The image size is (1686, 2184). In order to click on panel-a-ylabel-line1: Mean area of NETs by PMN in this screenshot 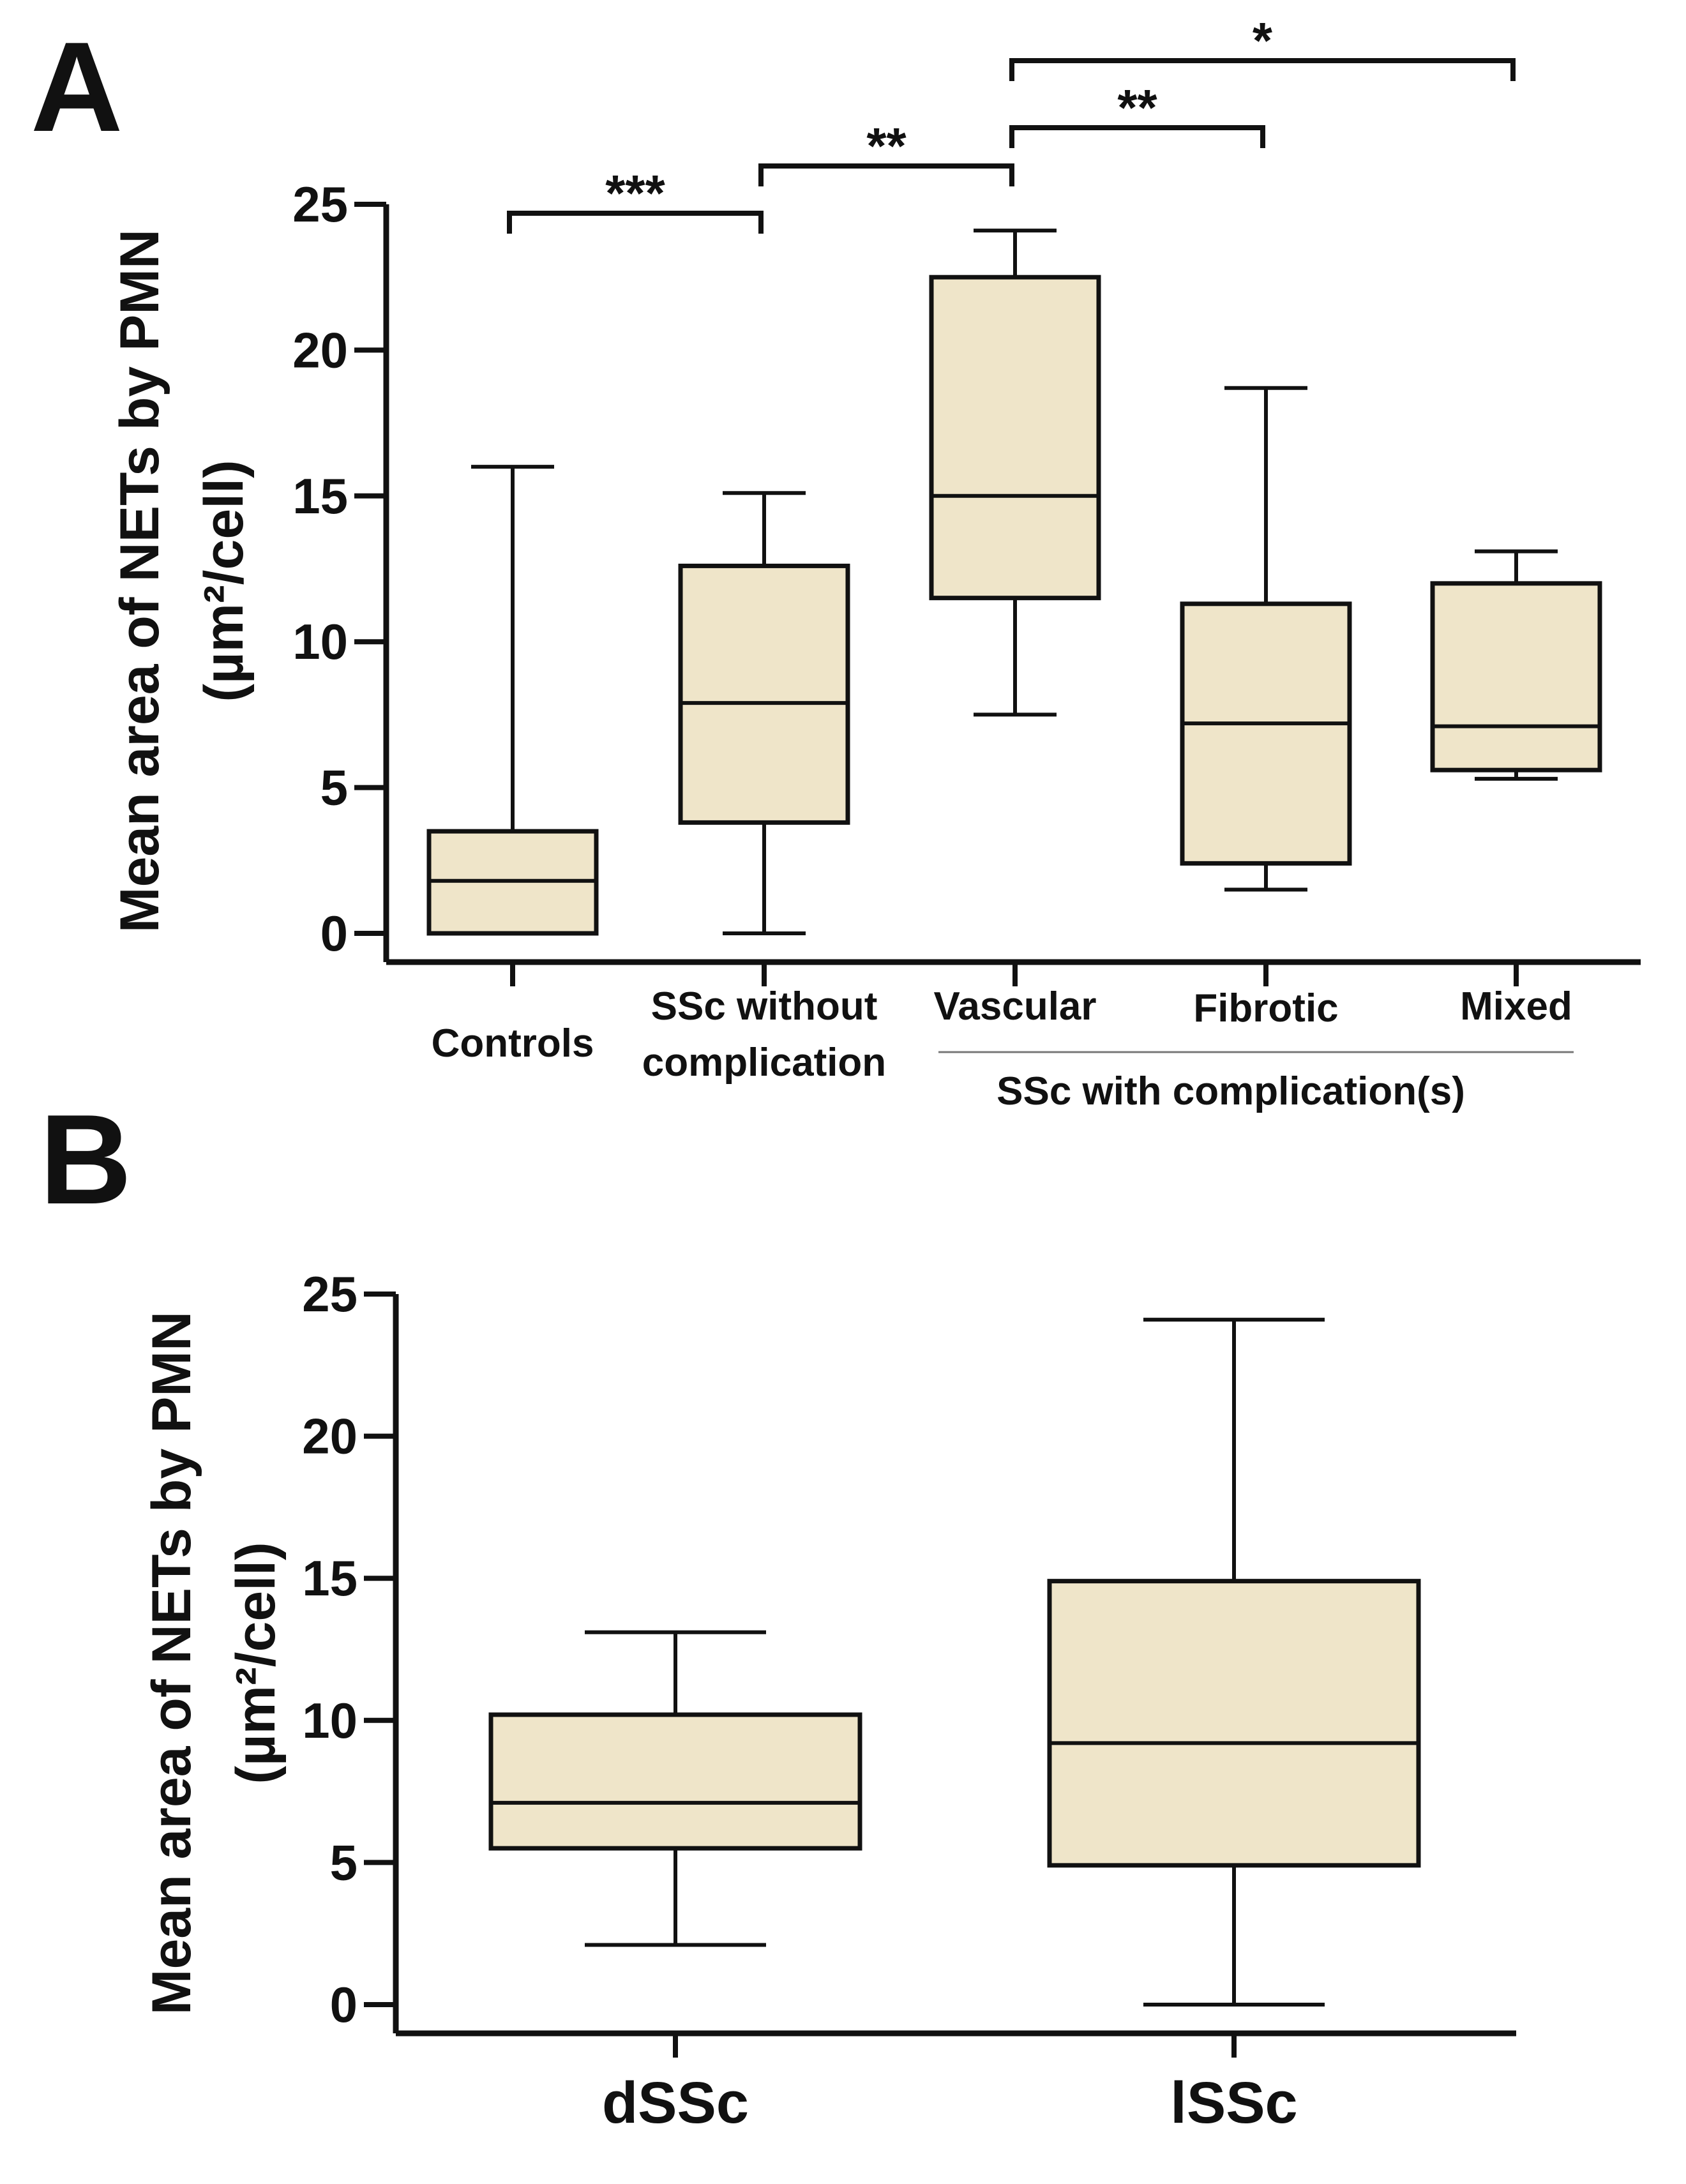, I will do `click(139, 581)`.